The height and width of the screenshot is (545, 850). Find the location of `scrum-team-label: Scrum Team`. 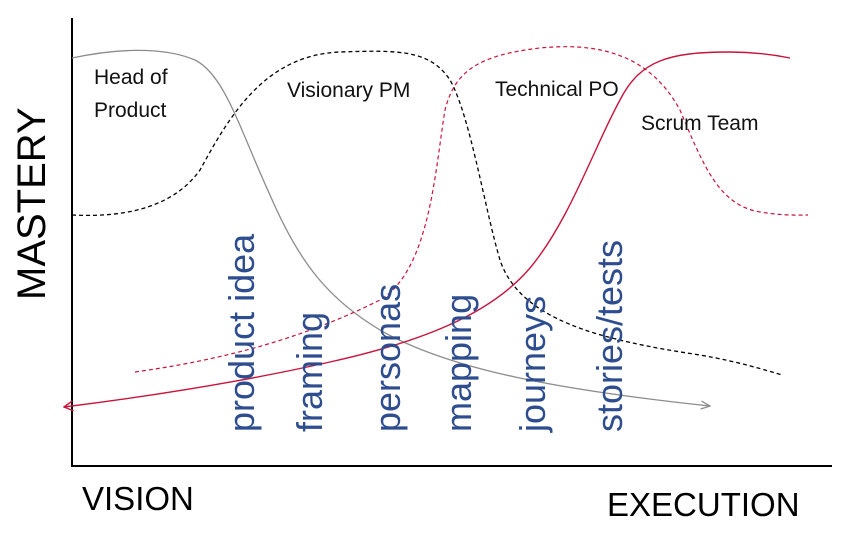

scrum-team-label: Scrum Team is located at coordinates (699, 123).